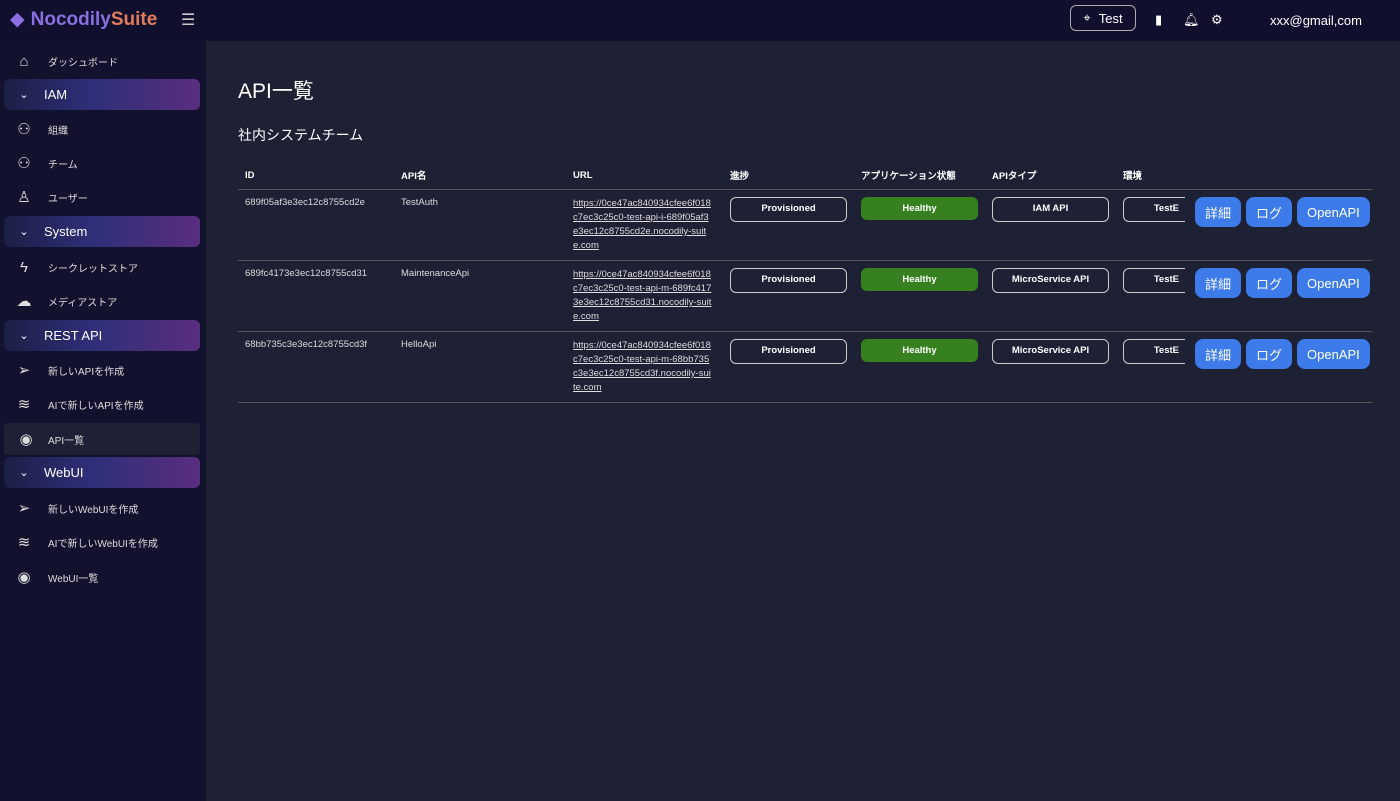  I want to click on users-icon: ⚇, so click(24, 163).